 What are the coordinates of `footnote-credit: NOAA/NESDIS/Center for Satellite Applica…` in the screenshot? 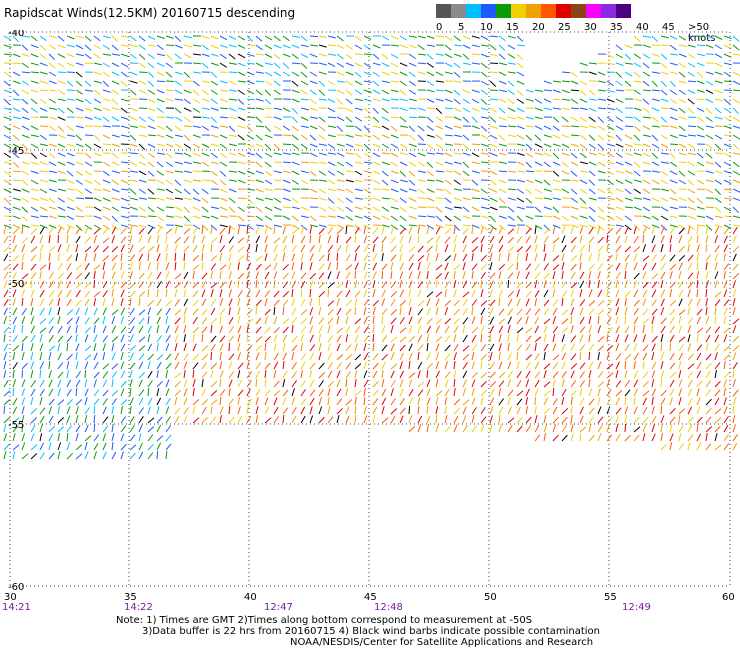 It's located at (442, 642).